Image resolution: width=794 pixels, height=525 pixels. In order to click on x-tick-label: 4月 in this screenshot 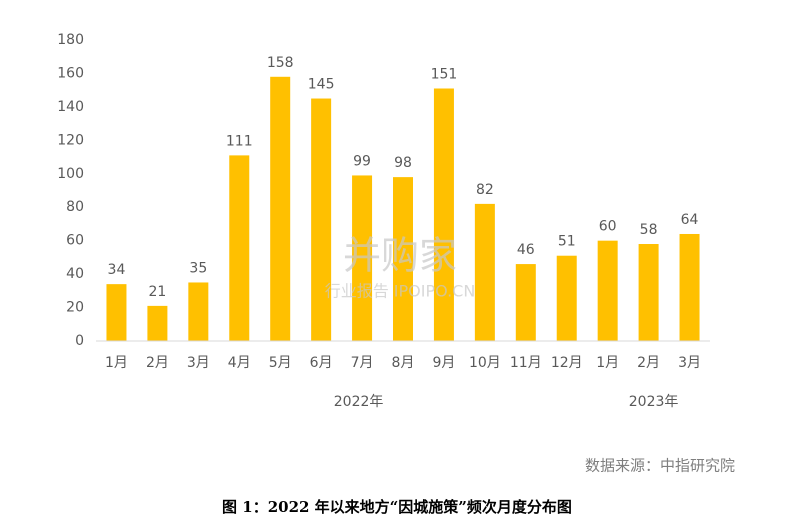, I will do `click(239, 363)`.